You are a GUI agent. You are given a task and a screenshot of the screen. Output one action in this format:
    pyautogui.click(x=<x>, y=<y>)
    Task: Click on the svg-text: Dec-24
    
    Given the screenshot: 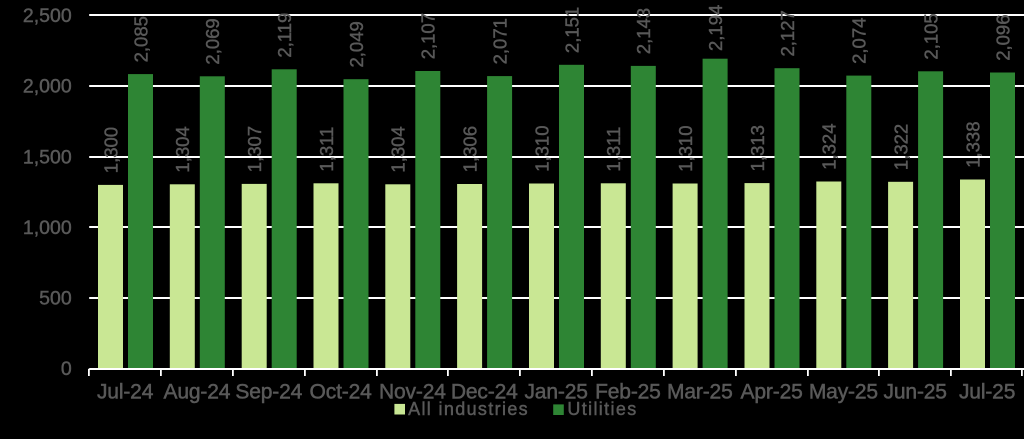 What is the action you would take?
    pyautogui.click(x=484, y=391)
    